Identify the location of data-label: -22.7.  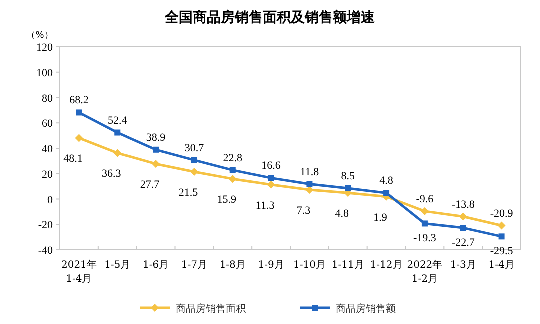
(464, 243).